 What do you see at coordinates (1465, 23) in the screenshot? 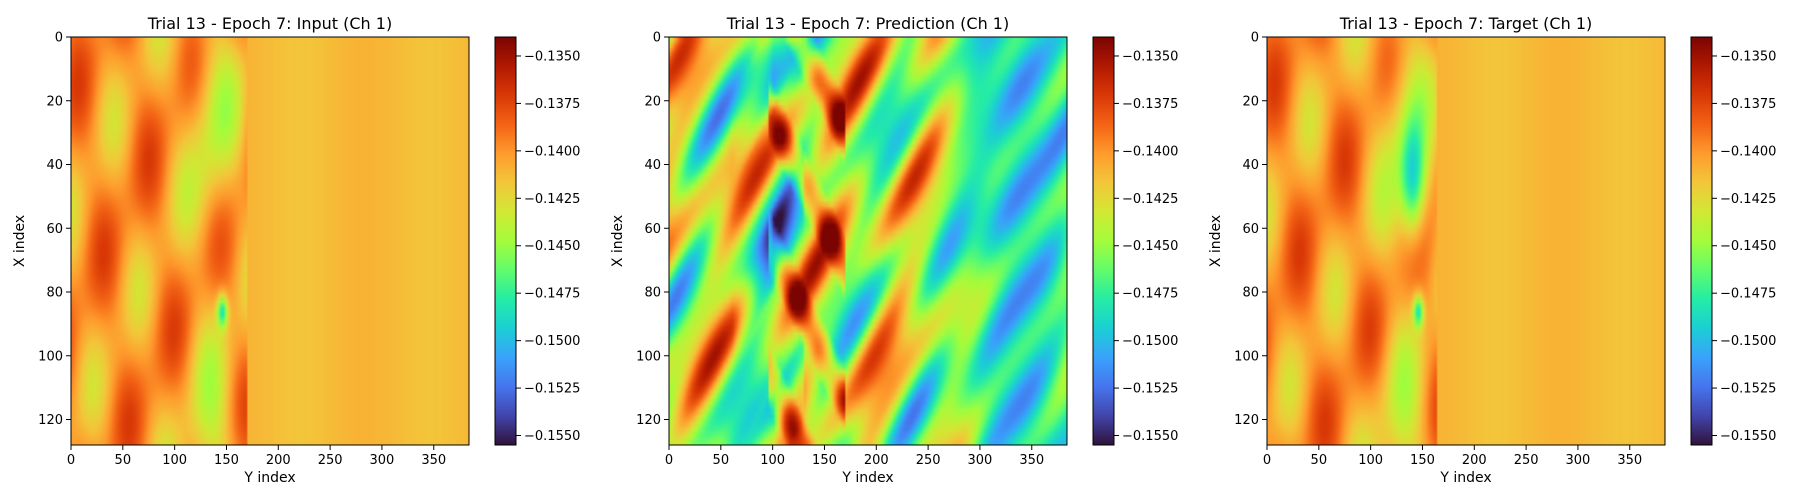
I see `chart-title: Trial 13 - Epoch 7: Target (Ch 1)` at bounding box center [1465, 23].